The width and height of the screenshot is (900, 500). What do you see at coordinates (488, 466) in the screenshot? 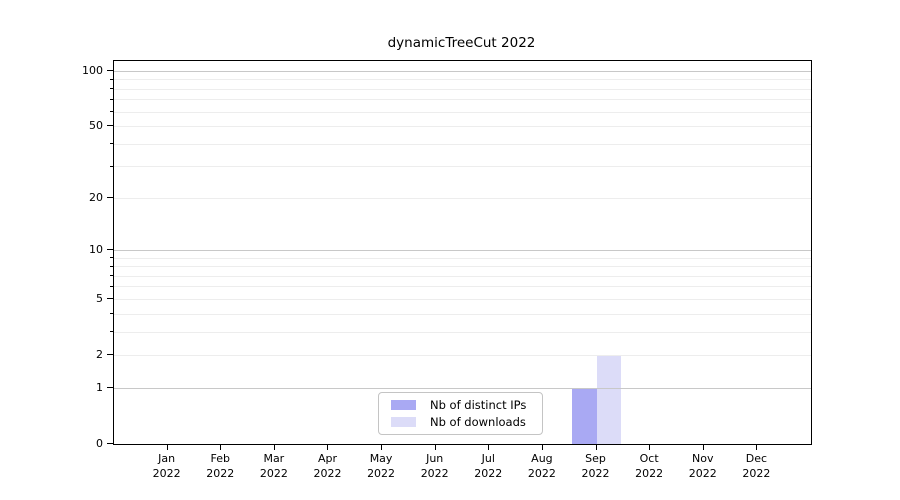
I see `x-axis-tick-label: Jul 2022` at bounding box center [488, 466].